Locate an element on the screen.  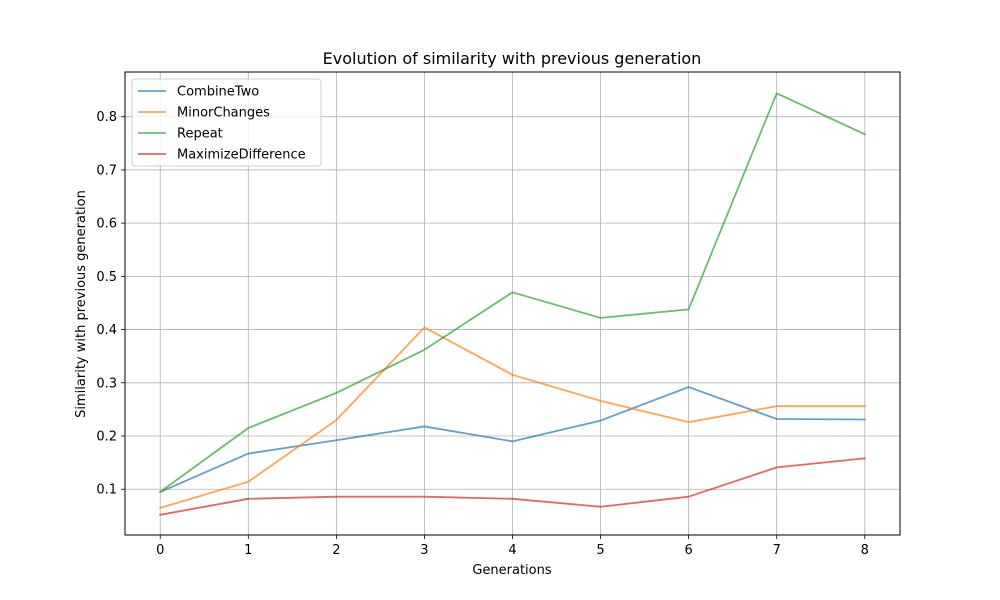
x-axis-title: Generations is located at coordinates (512, 570).